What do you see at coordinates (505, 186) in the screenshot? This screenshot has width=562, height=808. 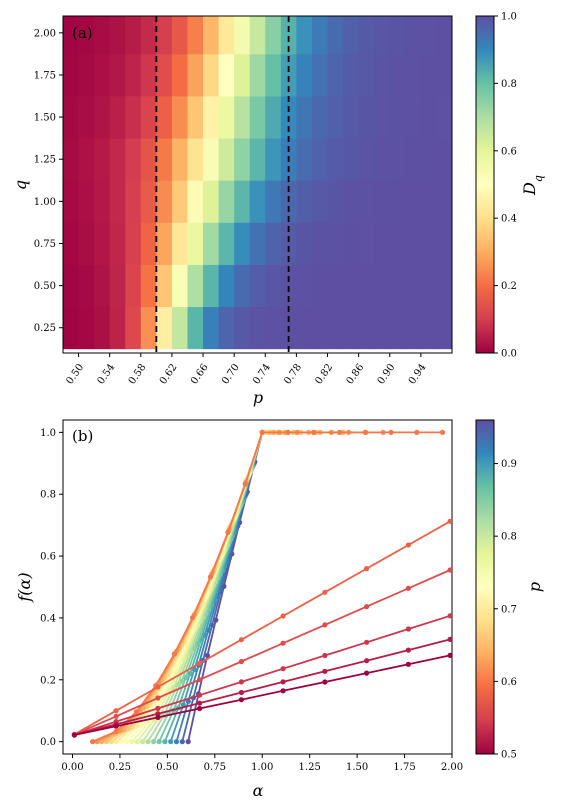 I see `colorbar-a-ticks: 0.0 0.2 0.4 0.6 0.8 1.0` at bounding box center [505, 186].